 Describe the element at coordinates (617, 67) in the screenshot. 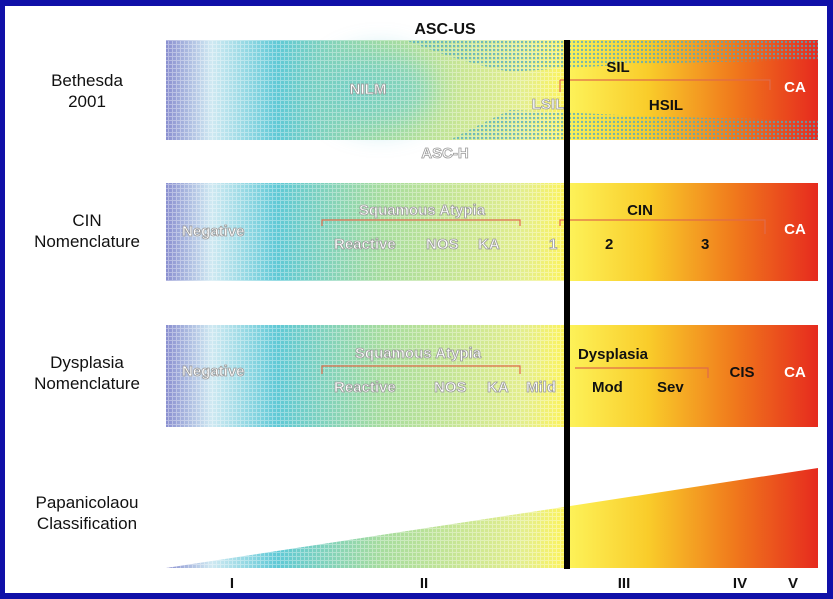

I see `sil-label: SIL` at that location.